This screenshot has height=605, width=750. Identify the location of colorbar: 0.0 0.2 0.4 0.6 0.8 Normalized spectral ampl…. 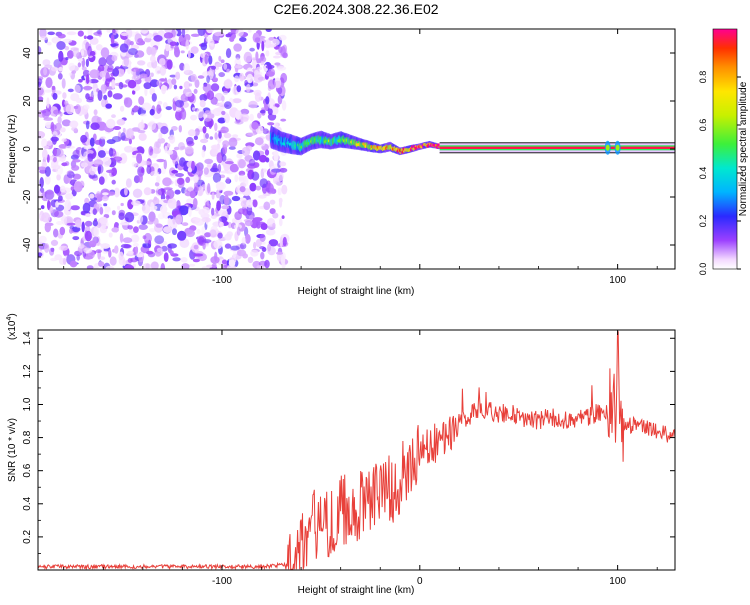
(723, 151).